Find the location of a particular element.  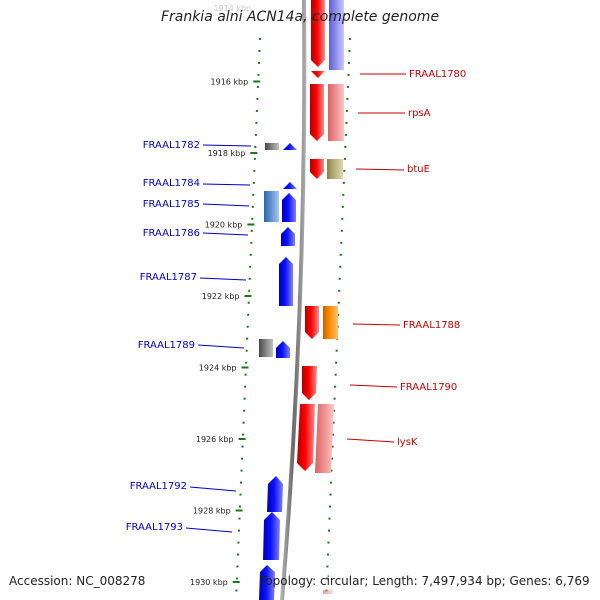

label-fraal1787: FRAAL1787 is located at coordinates (193, 277).